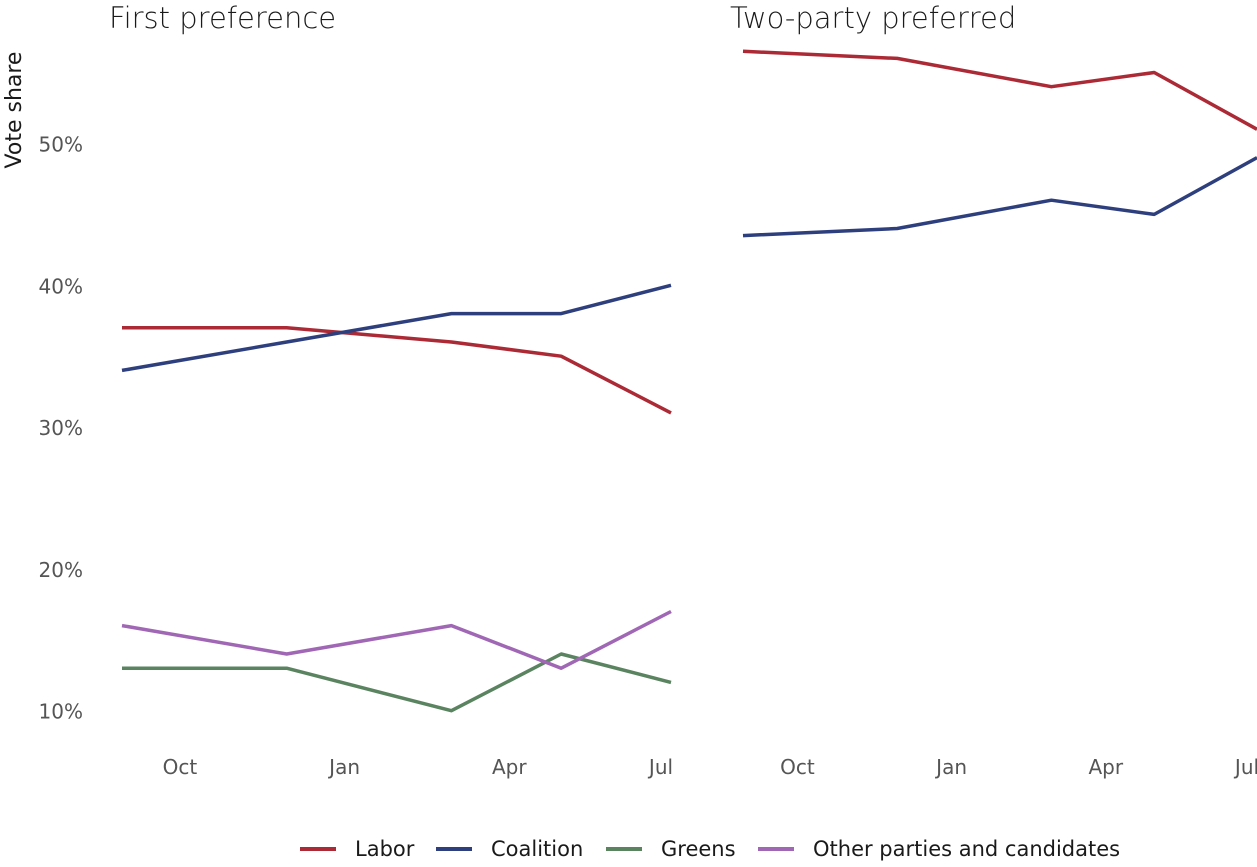 The image size is (1257, 867). I want to click on panel-title-first-preference: First preference, so click(222, 18).